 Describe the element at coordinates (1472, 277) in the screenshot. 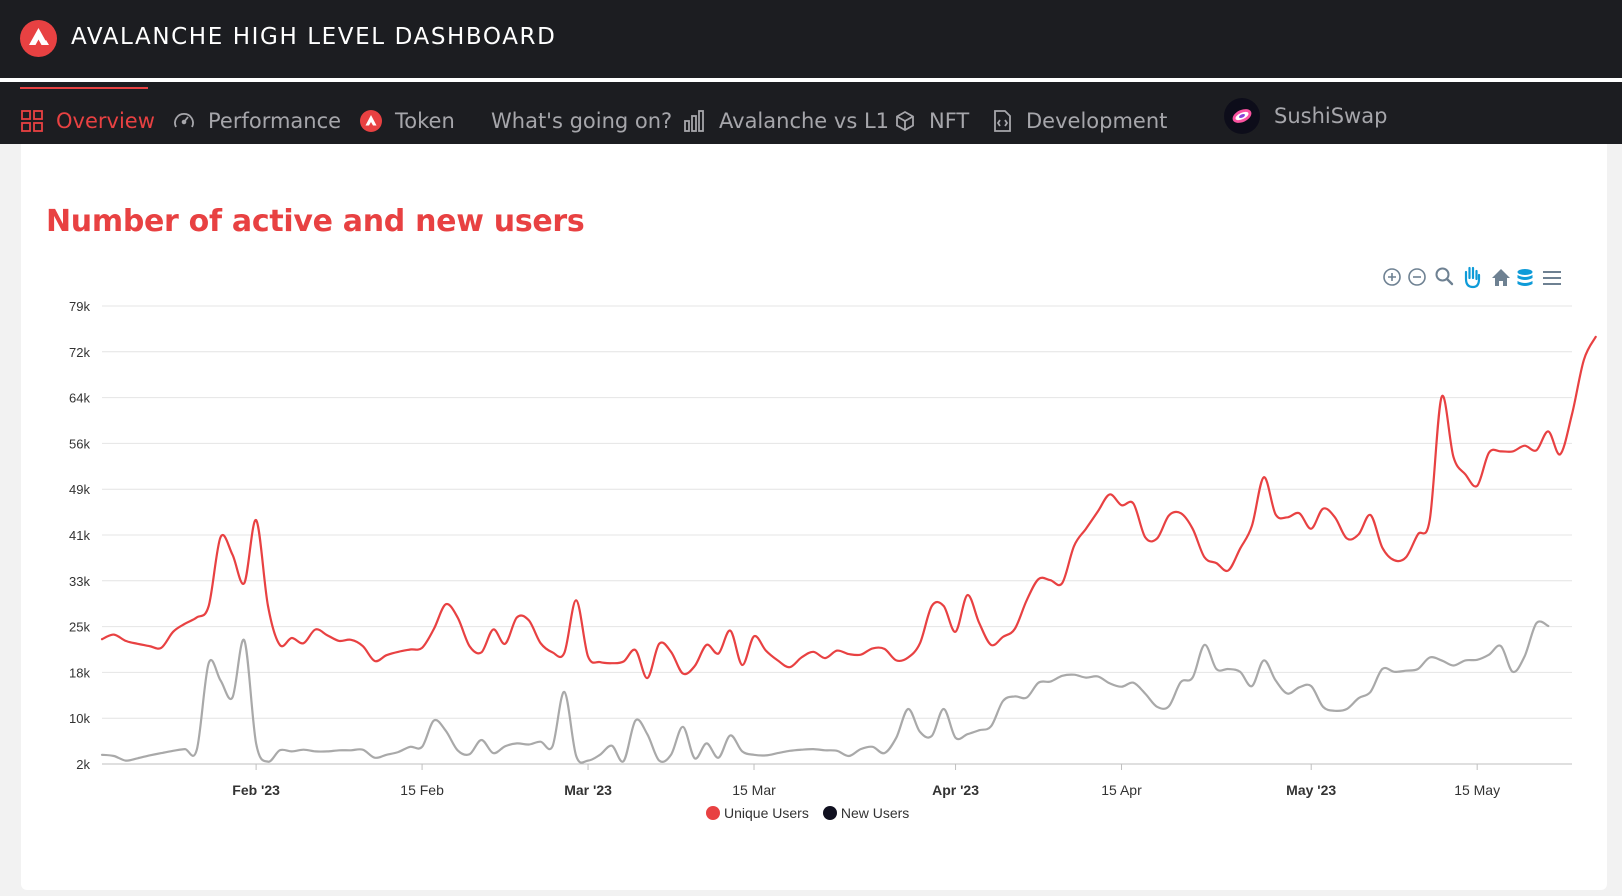

I see `pan-hand-icon` at that location.